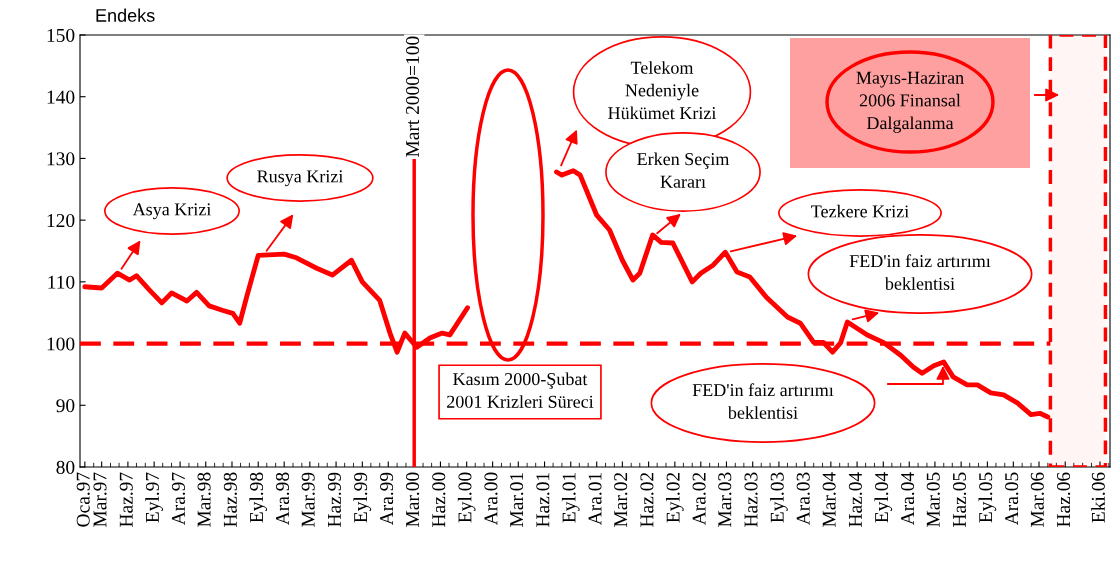  I want to click on y-tick-label: 150, so click(61, 35).